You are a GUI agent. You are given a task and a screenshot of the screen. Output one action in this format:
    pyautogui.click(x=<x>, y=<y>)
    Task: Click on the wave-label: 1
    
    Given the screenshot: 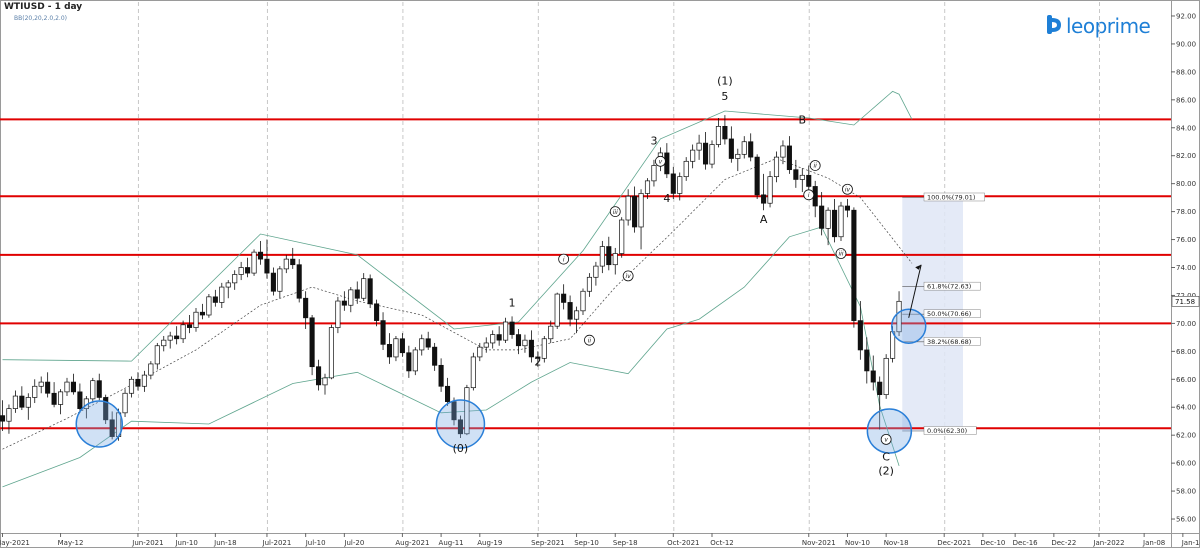 What is the action you would take?
    pyautogui.click(x=512, y=303)
    